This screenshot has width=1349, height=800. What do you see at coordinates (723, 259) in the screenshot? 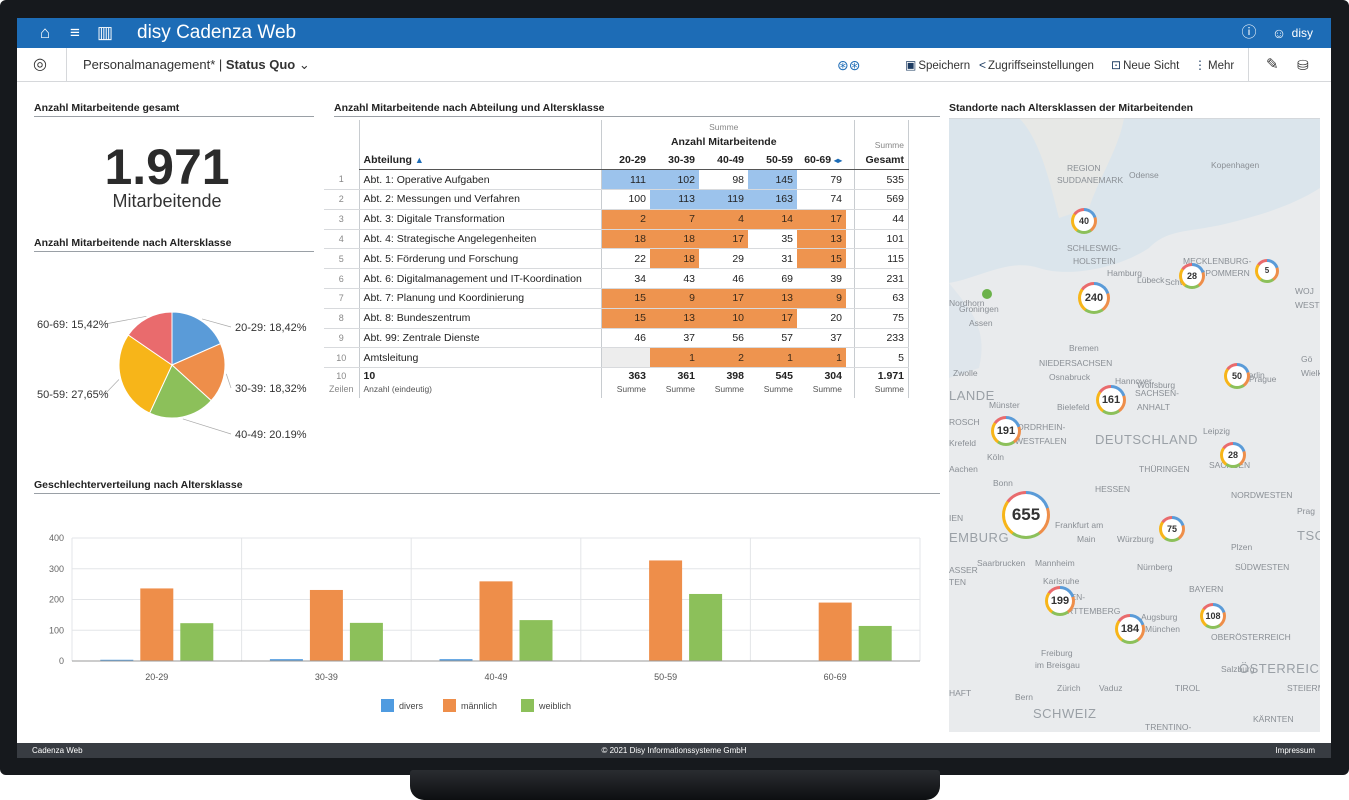
I see `table-cell: 29` at bounding box center [723, 259].